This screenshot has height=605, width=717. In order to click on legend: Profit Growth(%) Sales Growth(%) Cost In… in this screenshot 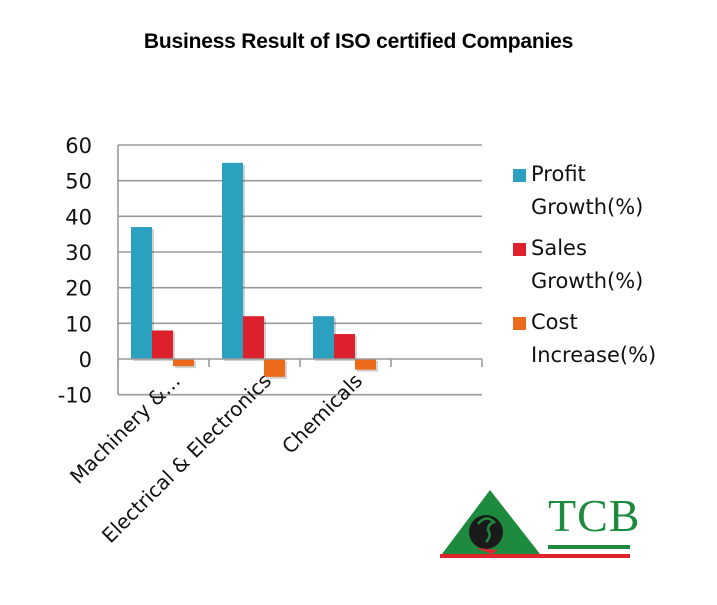, I will do `click(582, 269)`.